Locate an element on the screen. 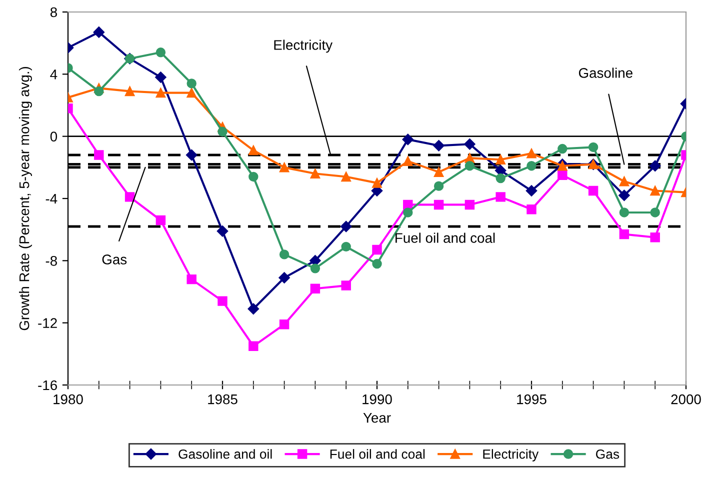 This screenshot has width=706, height=480. y-tick-label: 0 is located at coordinates (54, 137).